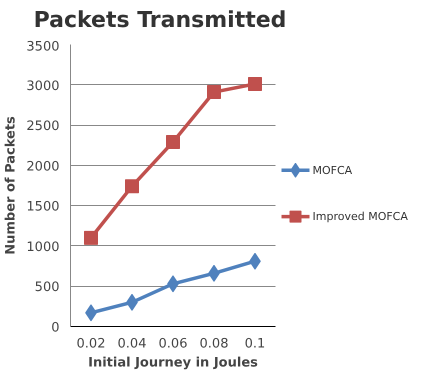  I want to click on x-tick-label: 0.06, so click(173, 344).